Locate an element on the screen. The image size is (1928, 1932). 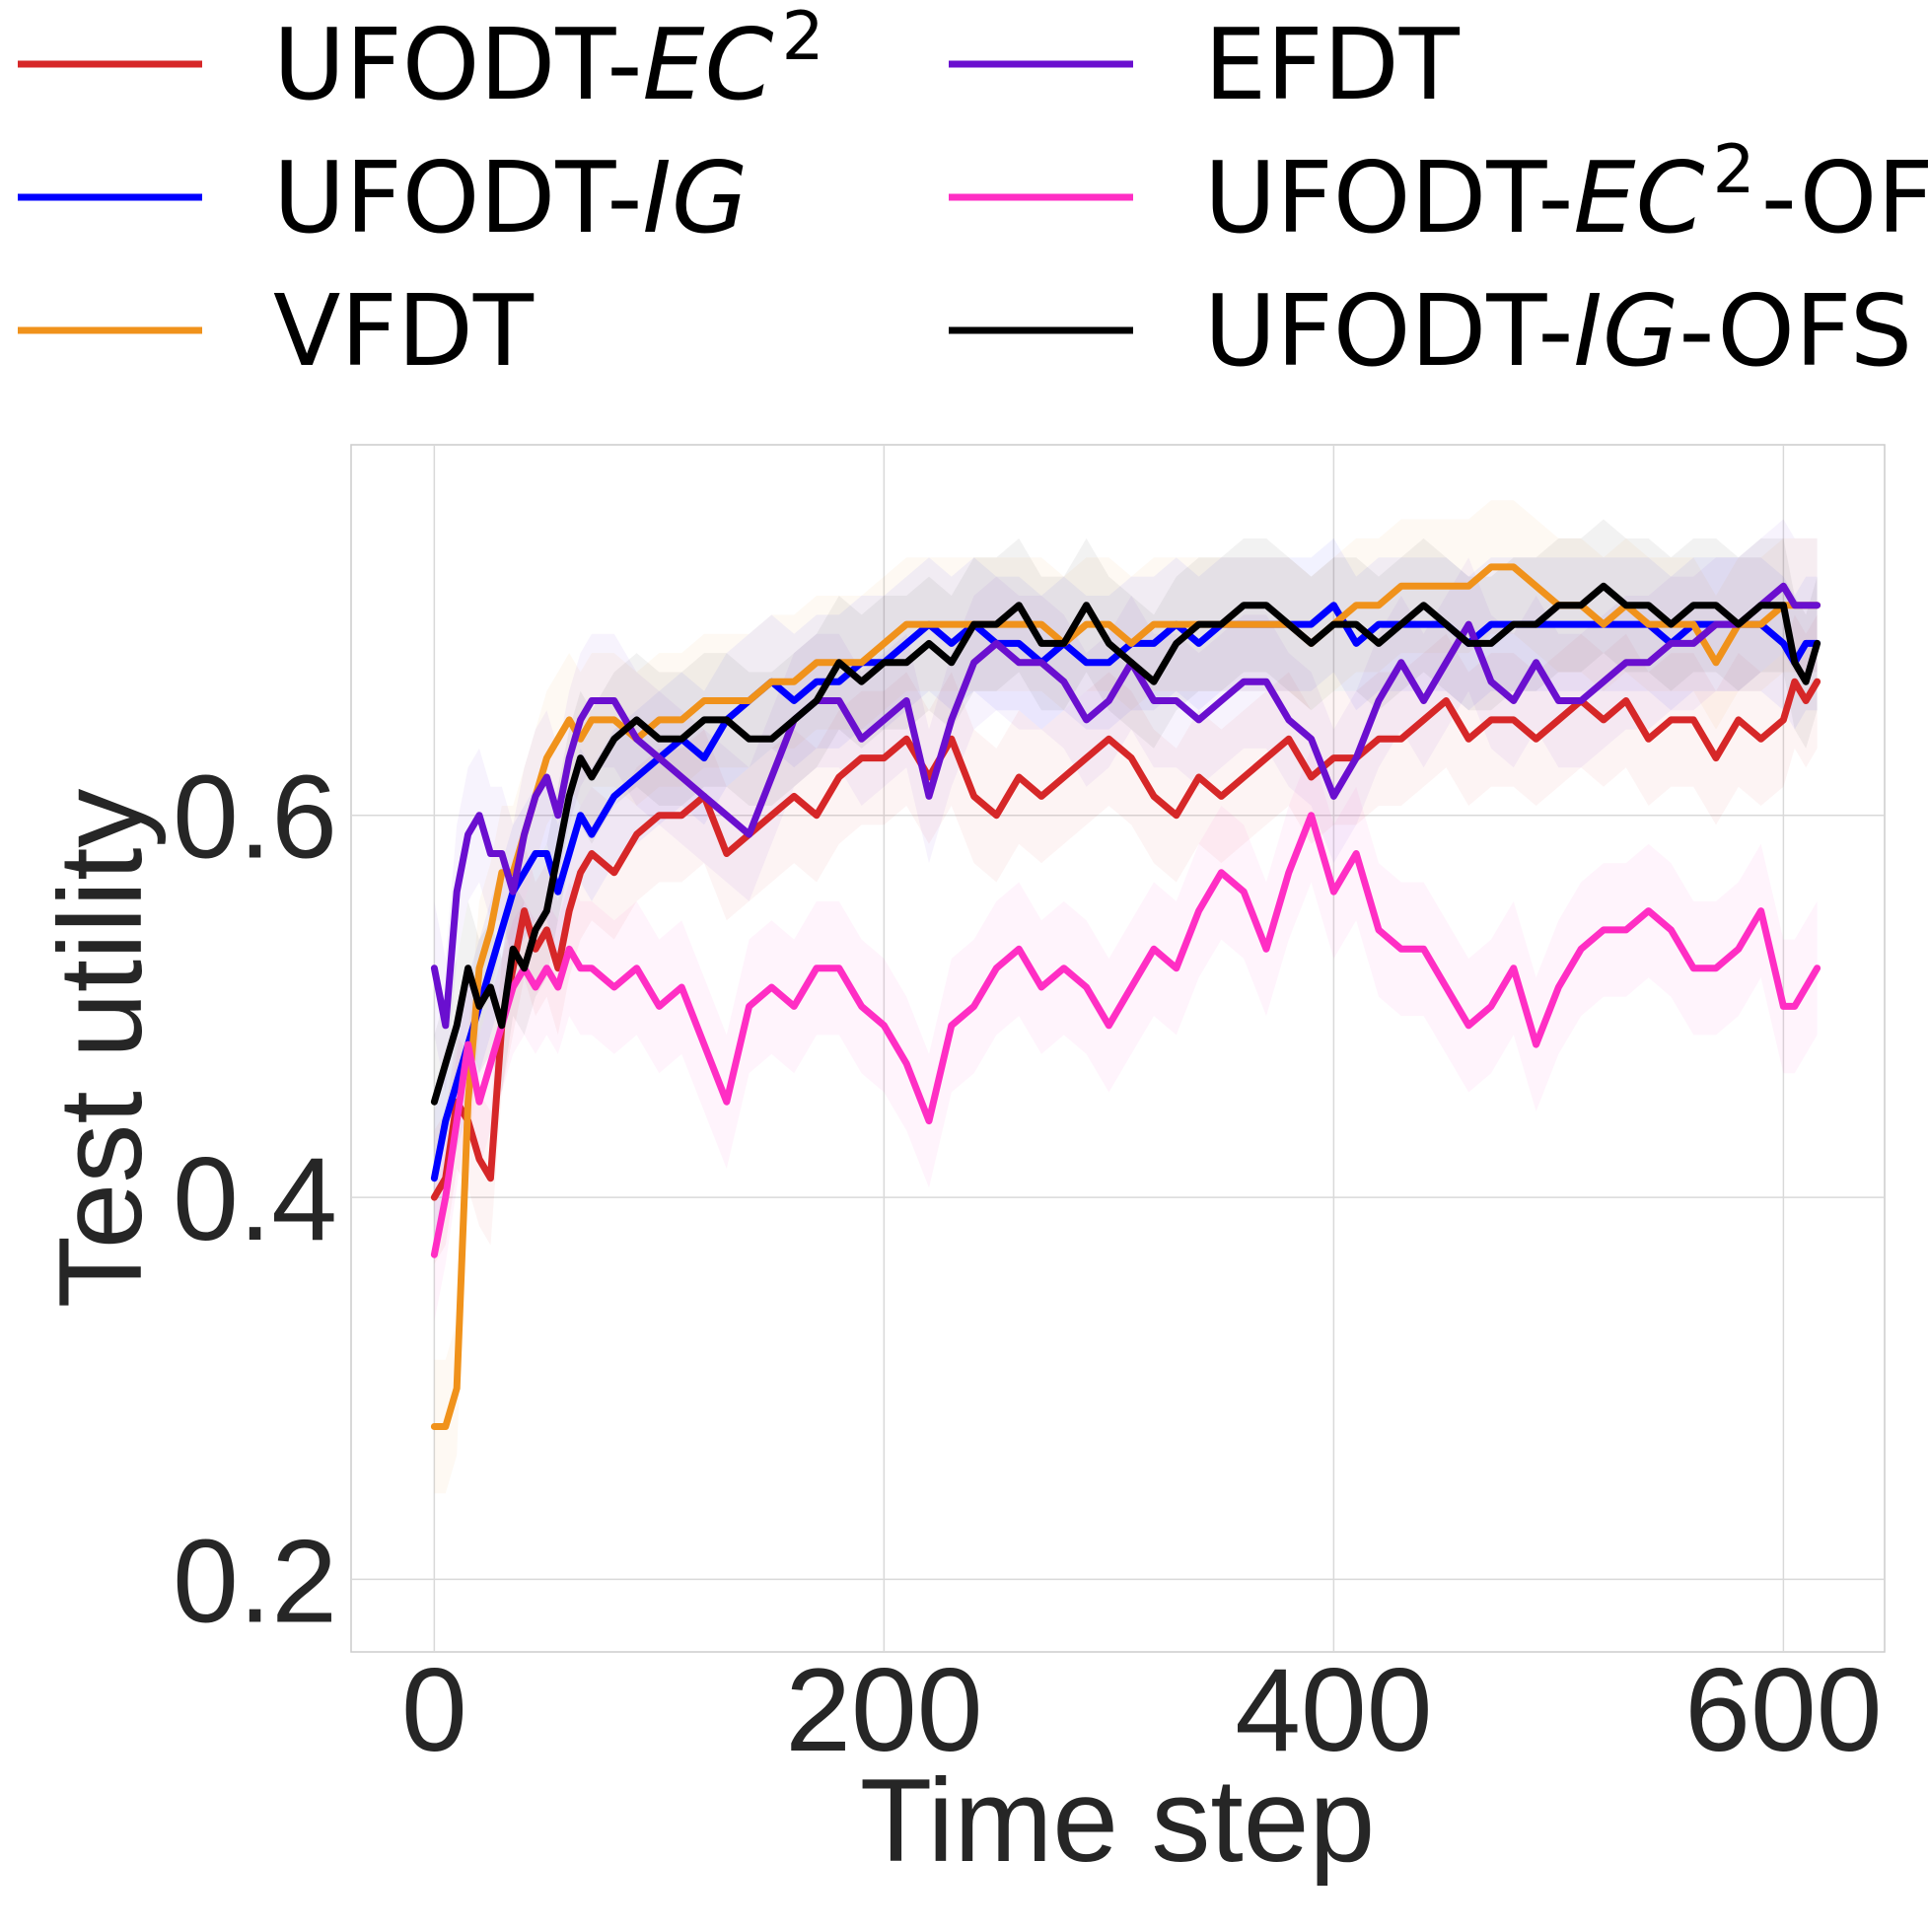
legend-label: UFODT-IG is located at coordinates (510, 197).